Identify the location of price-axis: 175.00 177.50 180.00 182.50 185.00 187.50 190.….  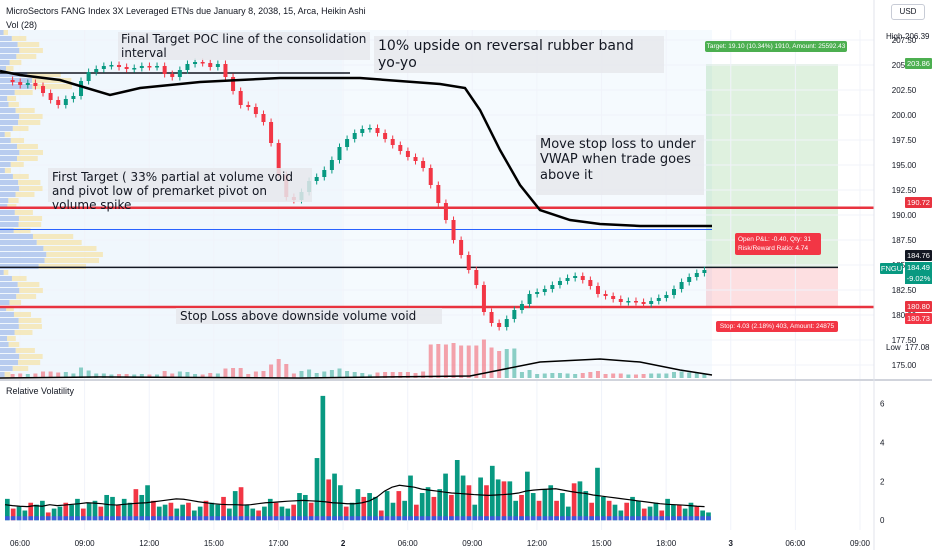
(904, 203).